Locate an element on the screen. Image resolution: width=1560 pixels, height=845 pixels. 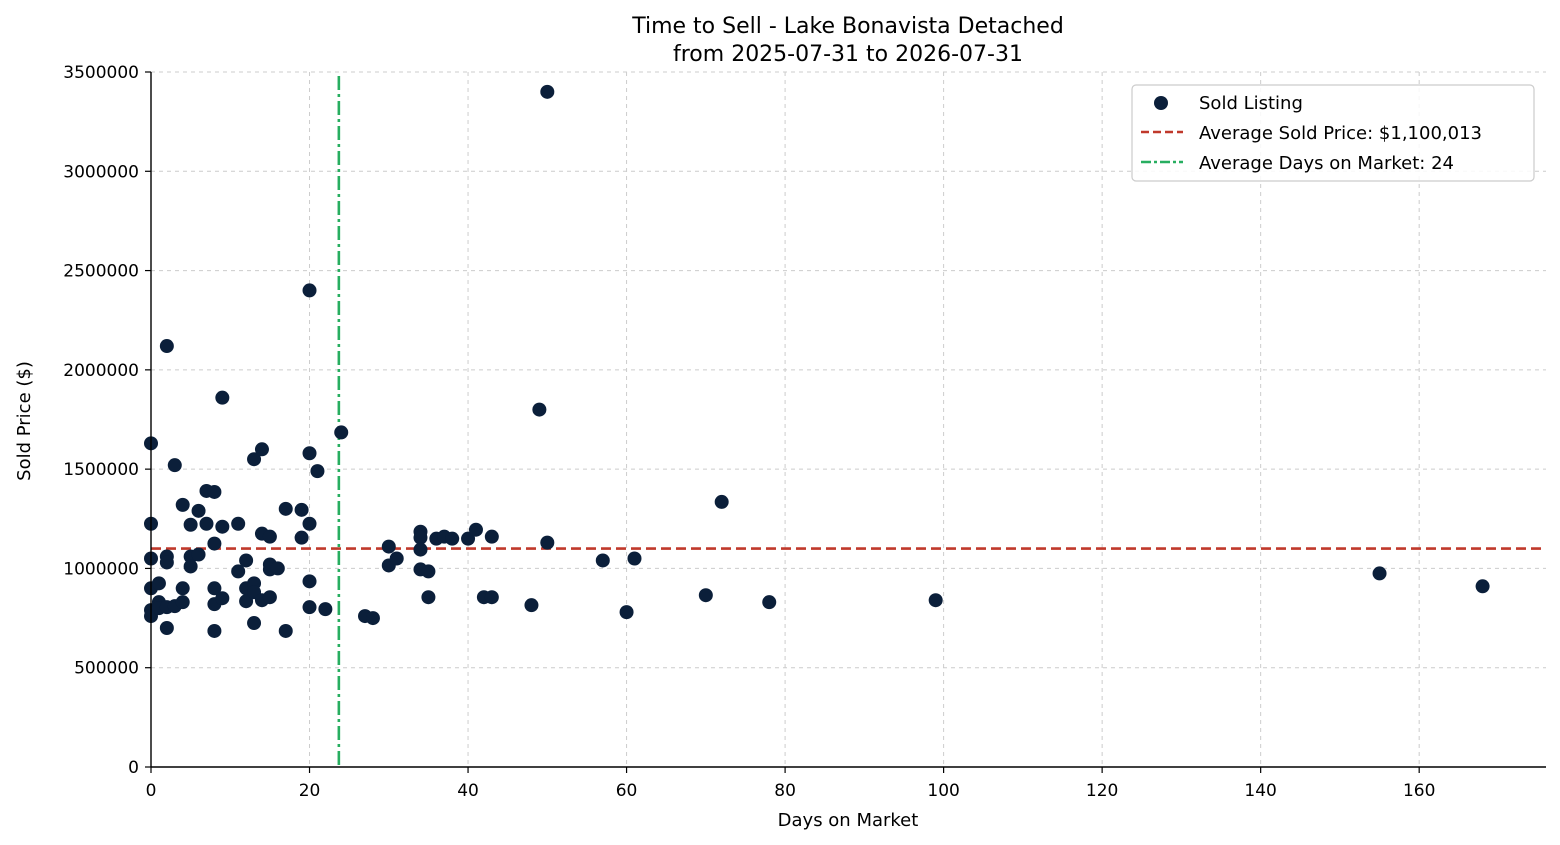
y-tick-label: 2000000 is located at coordinates (101, 371).